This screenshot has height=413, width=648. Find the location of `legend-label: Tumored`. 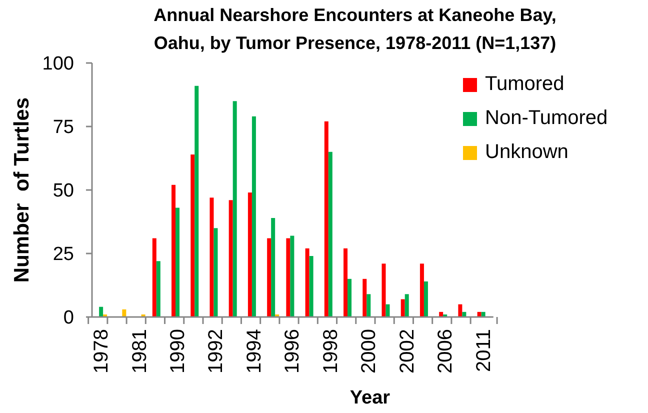

legend-label: Tumored is located at coordinates (524, 84).